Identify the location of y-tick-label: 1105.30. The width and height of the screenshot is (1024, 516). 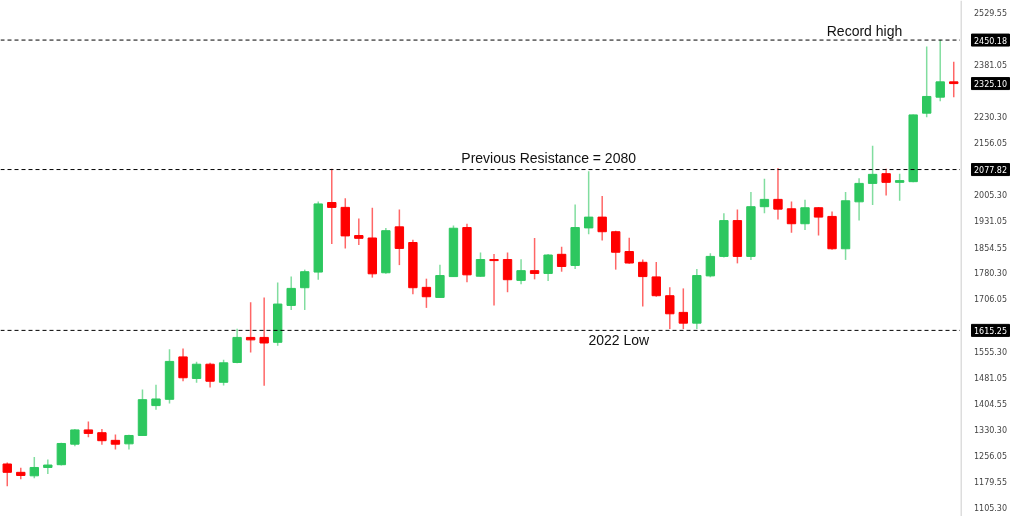
(990, 509).